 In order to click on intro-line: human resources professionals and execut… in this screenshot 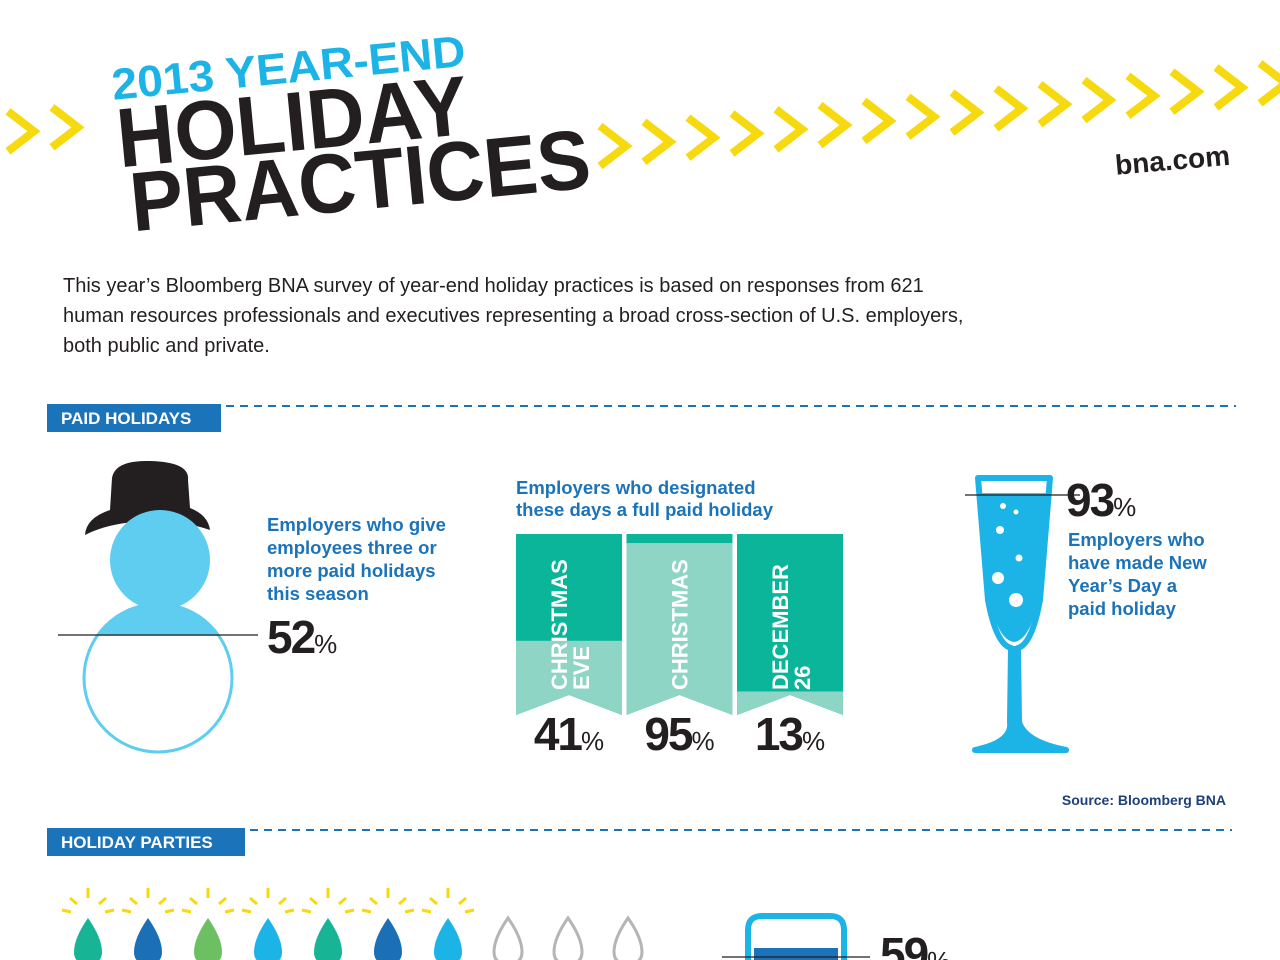, I will do `click(513, 316)`.